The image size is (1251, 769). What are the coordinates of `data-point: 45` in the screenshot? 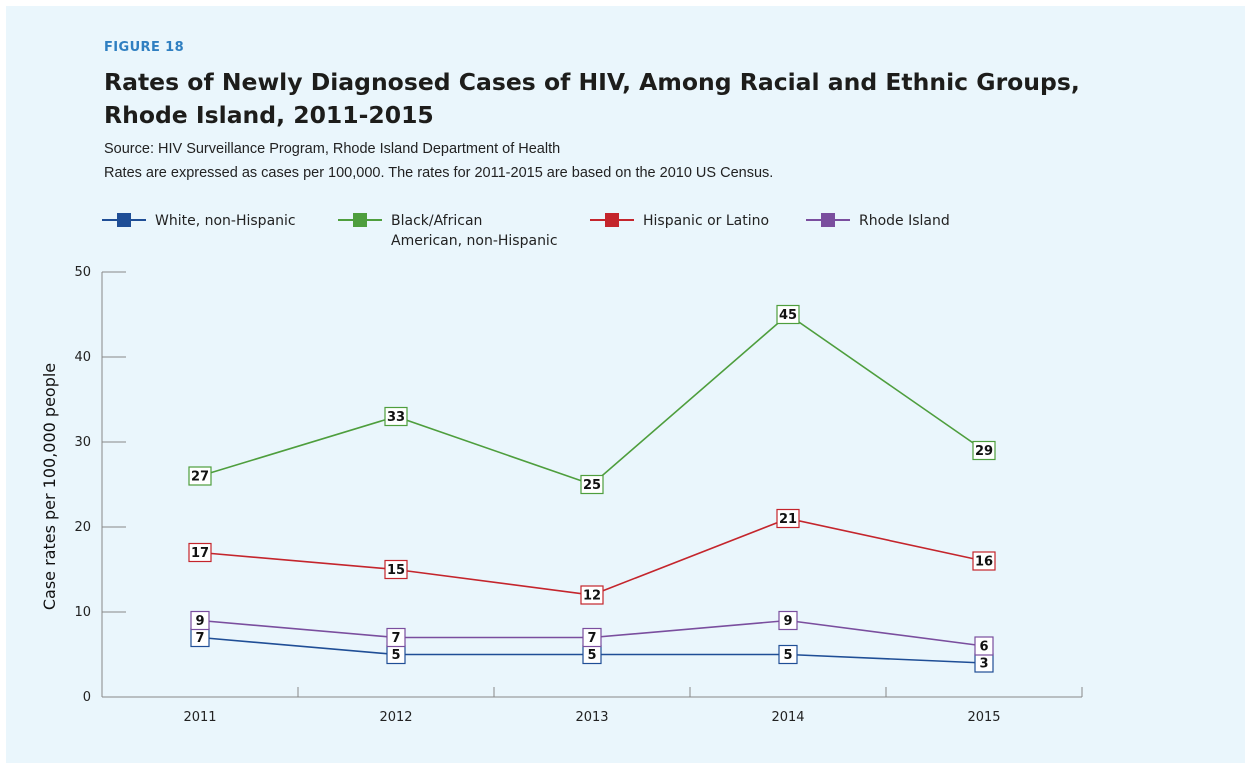 It's located at (788, 314).